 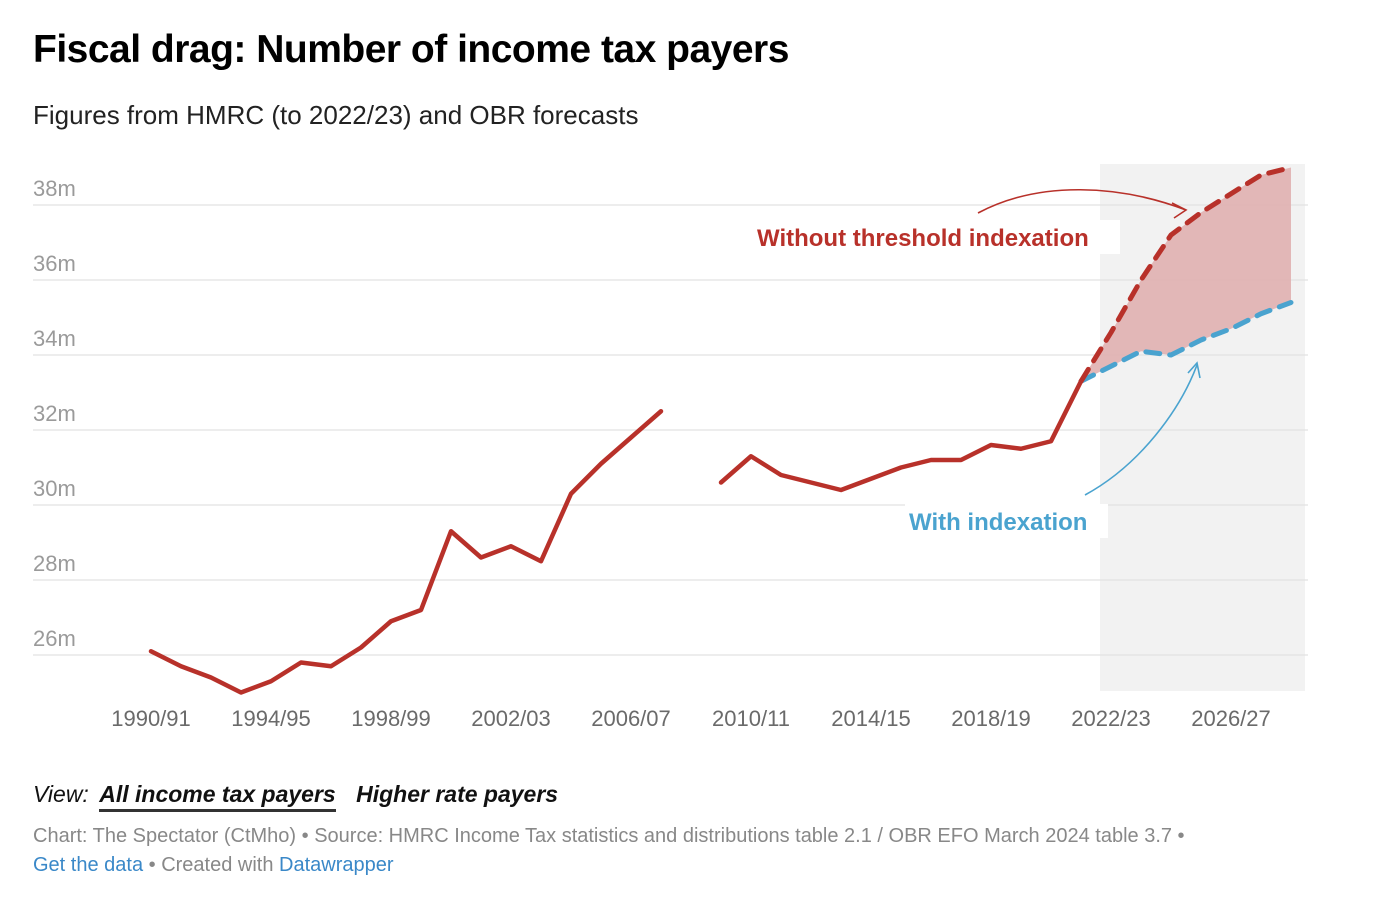 What do you see at coordinates (54, 188) in the screenshot?
I see `y-tick-label: 38m` at bounding box center [54, 188].